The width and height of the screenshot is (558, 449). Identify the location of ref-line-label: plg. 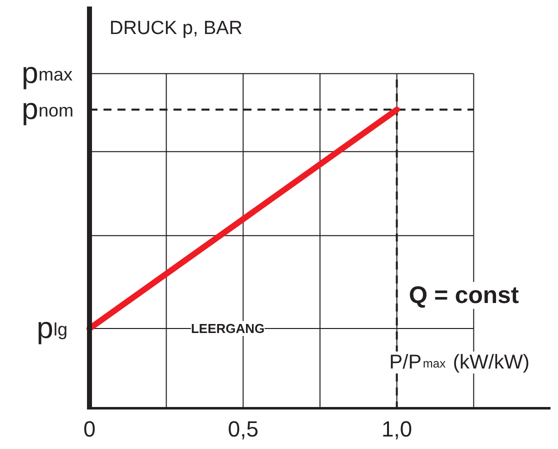
(52, 329).